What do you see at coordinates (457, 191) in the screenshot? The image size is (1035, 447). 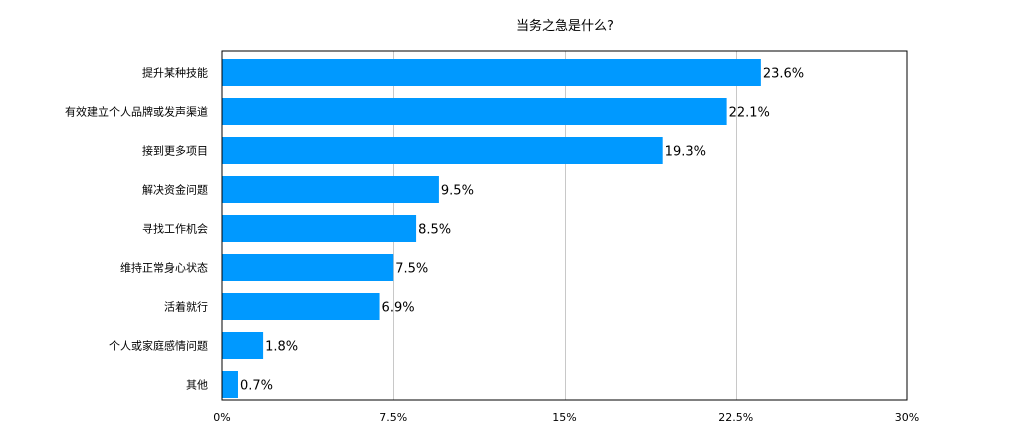 I see `data-label: 9.5%` at bounding box center [457, 191].